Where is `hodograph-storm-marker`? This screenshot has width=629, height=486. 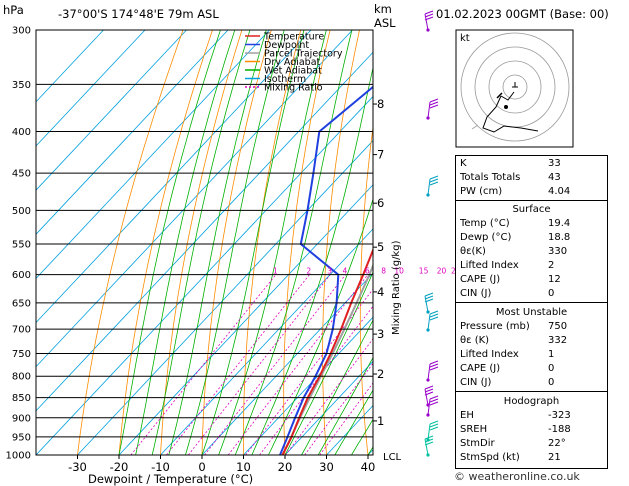
hodograph-storm-marker is located at coordinates (506, 107).